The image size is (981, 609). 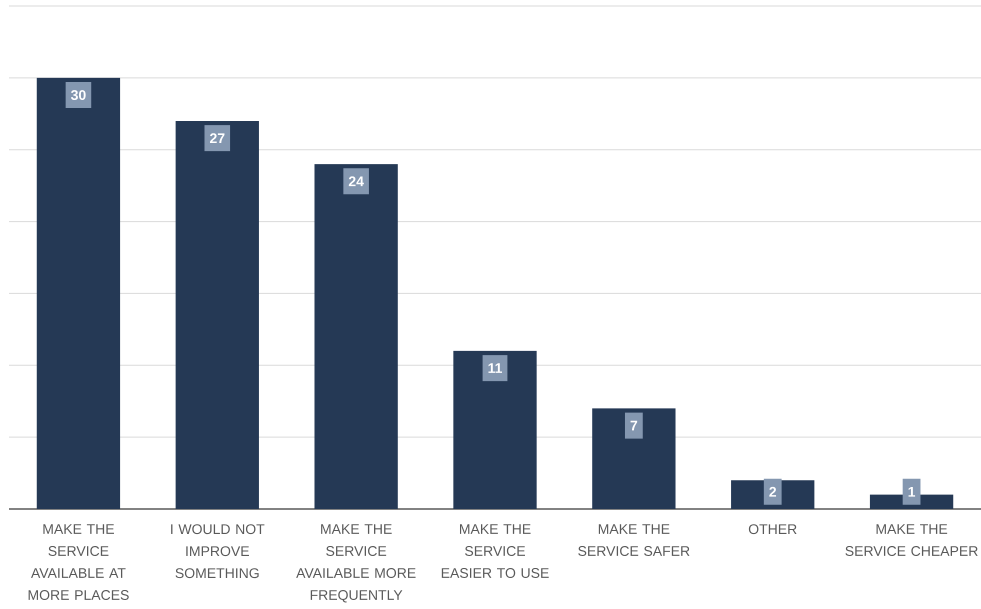 I want to click on data-label: 30, so click(x=78, y=95).